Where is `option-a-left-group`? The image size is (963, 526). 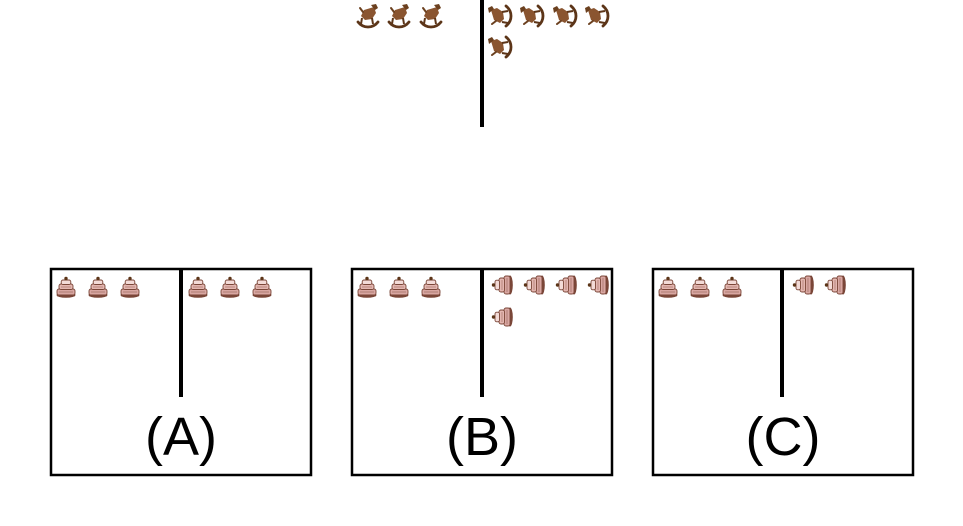
option-a-left-group is located at coordinates (98, 287).